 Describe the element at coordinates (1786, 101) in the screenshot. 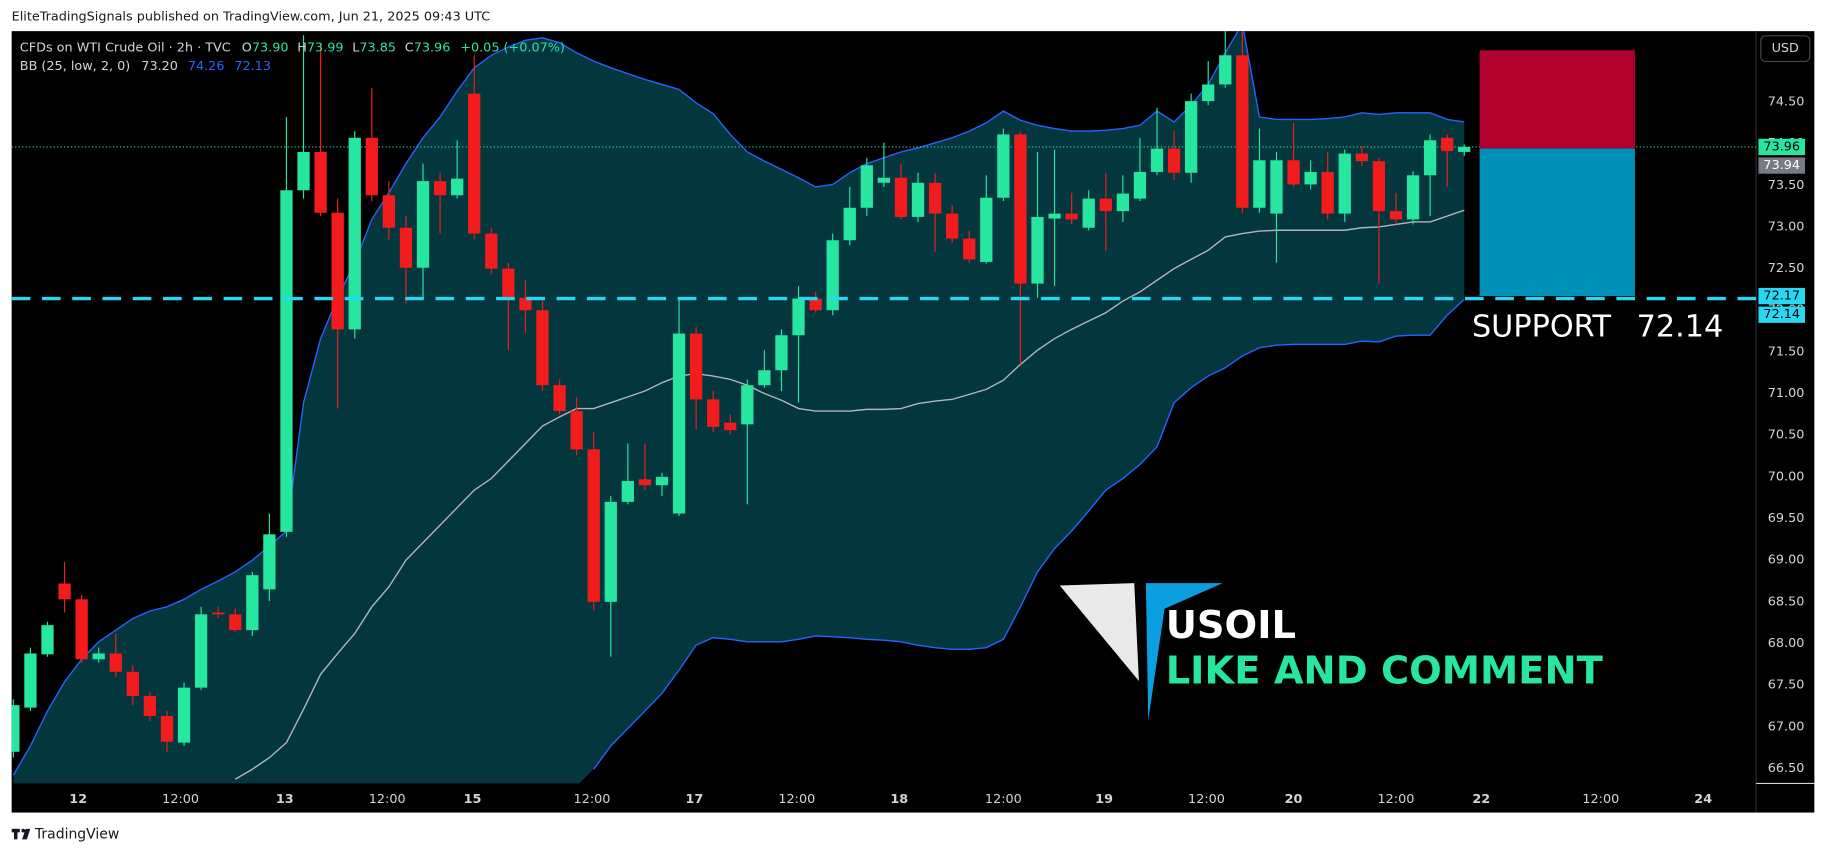

I see `y-tick-label: 74.50` at that location.